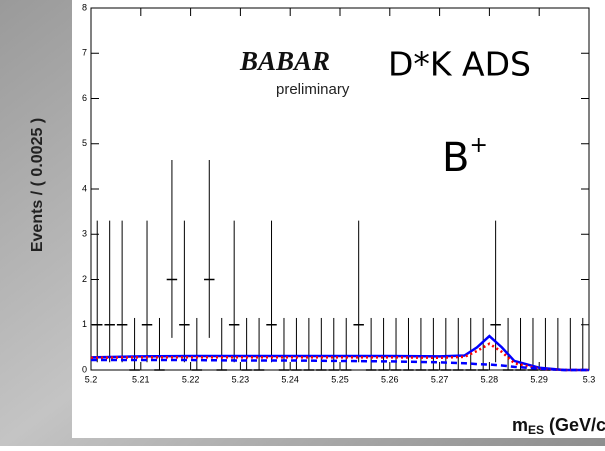 The width and height of the screenshot is (605, 451). Describe the element at coordinates (84, 98) in the screenshot. I see `y-tick-label: 6` at that location.